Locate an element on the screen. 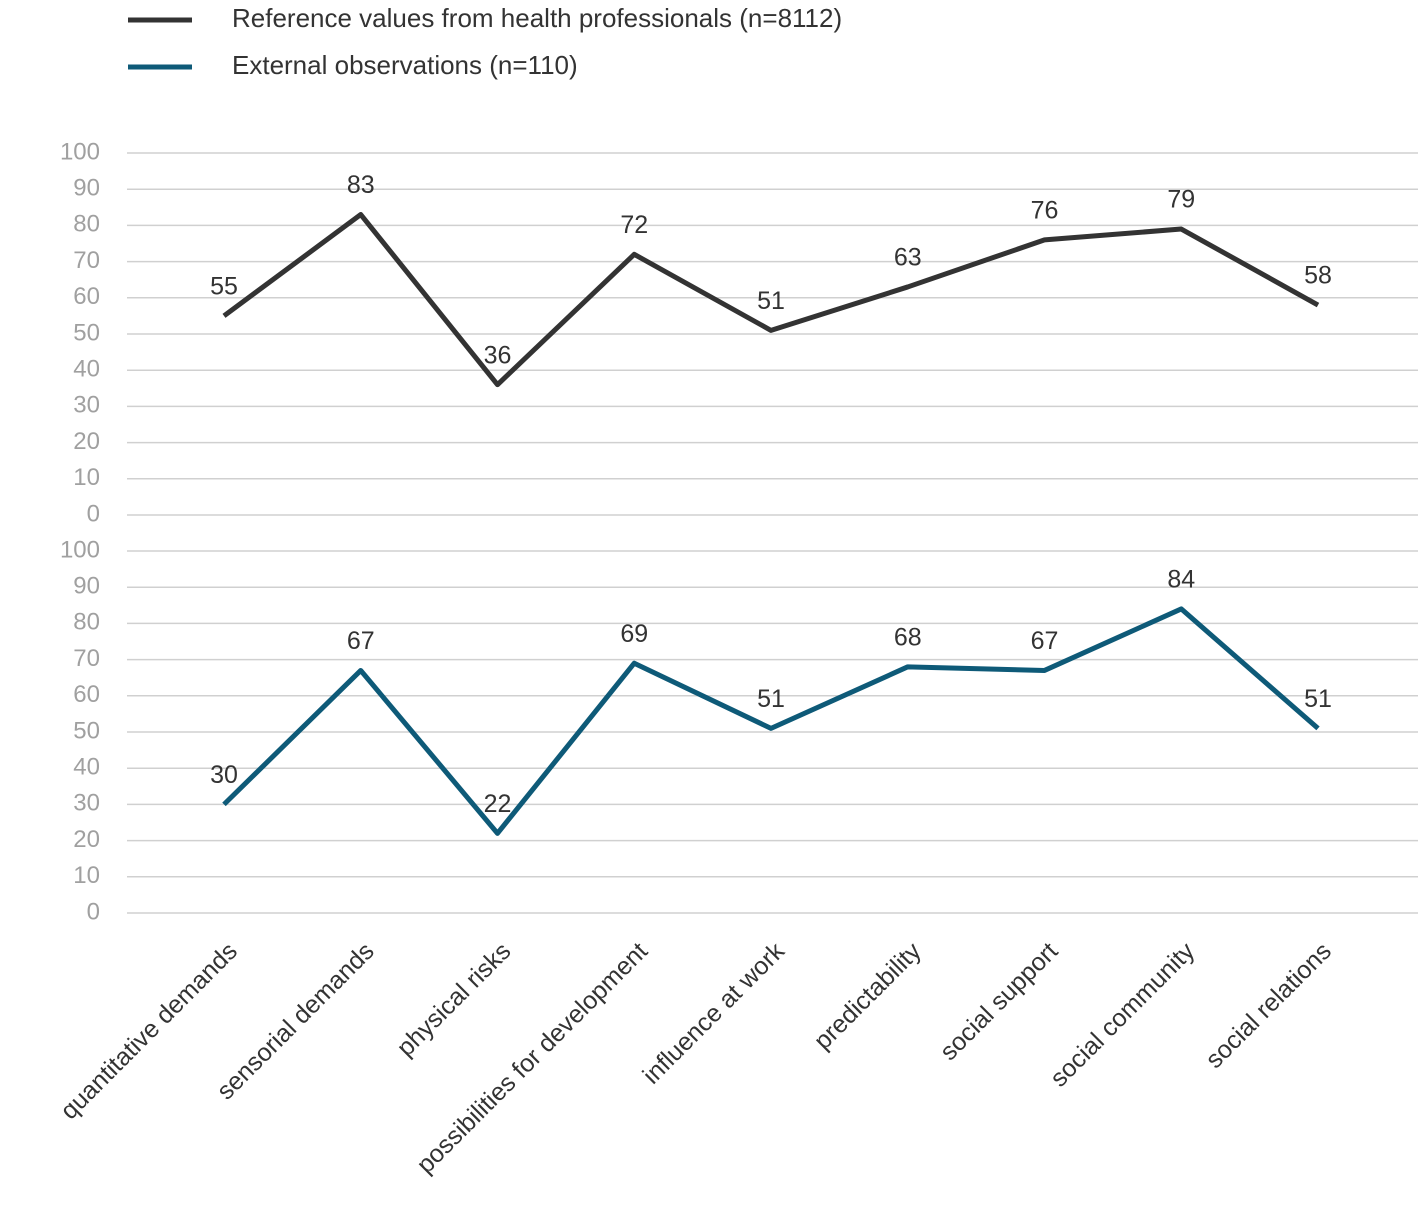 The image size is (1418, 1212). data-label: 63 is located at coordinates (908, 258).